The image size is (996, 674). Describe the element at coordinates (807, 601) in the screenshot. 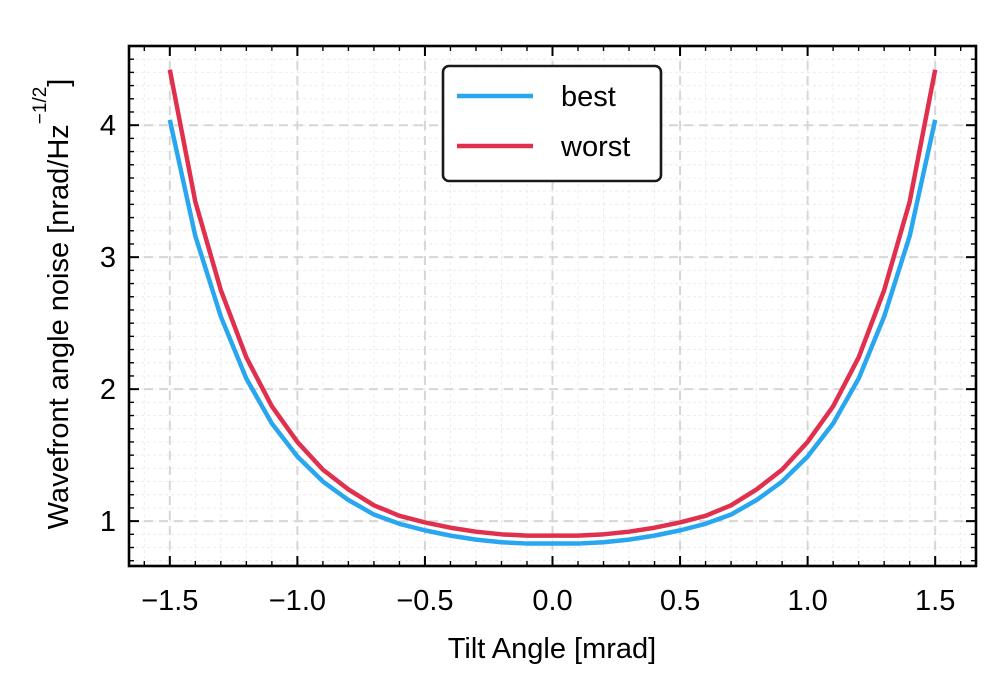

I see `x-tick-label: 1.0` at that location.